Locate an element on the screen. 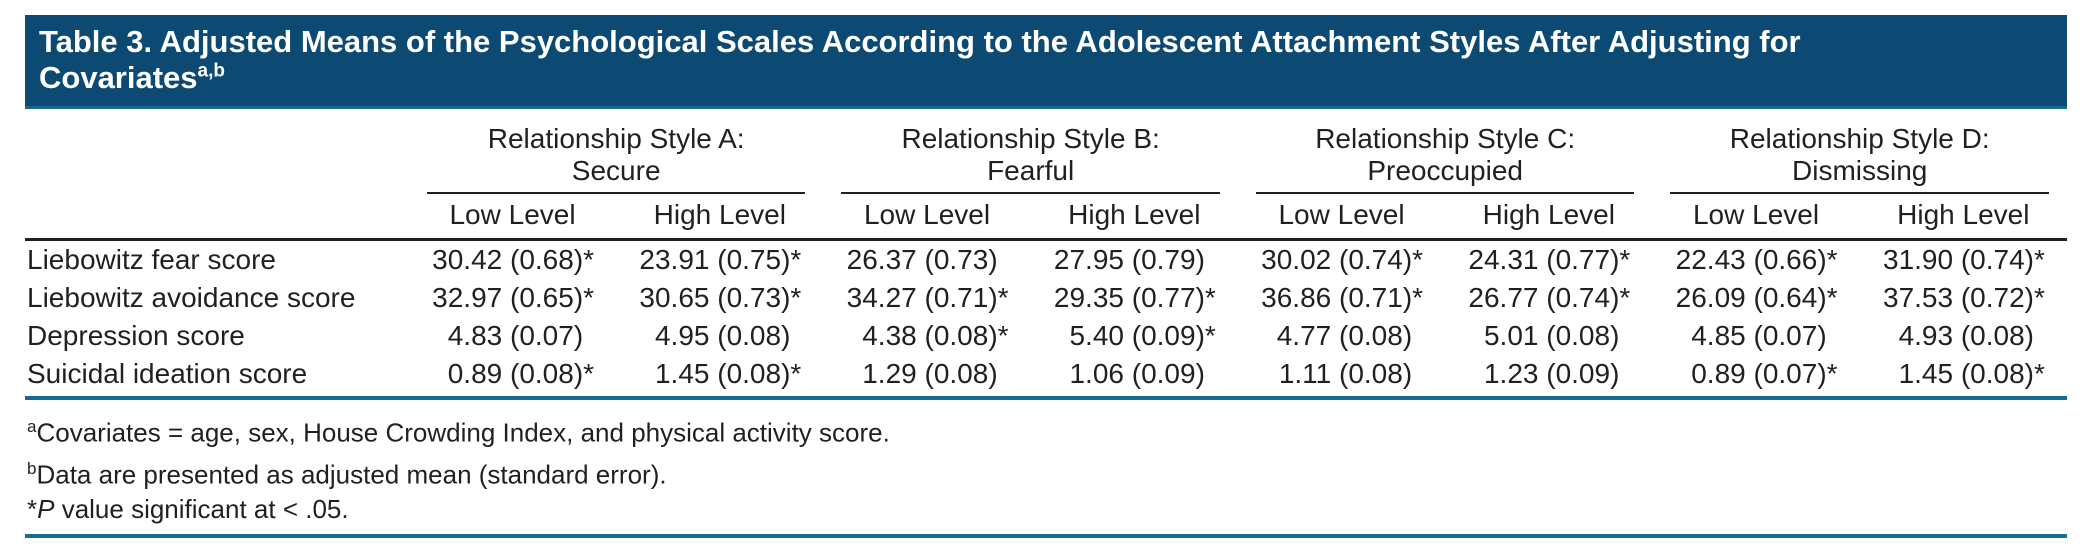  group-d-line2: Dismissing is located at coordinates (1860, 170).